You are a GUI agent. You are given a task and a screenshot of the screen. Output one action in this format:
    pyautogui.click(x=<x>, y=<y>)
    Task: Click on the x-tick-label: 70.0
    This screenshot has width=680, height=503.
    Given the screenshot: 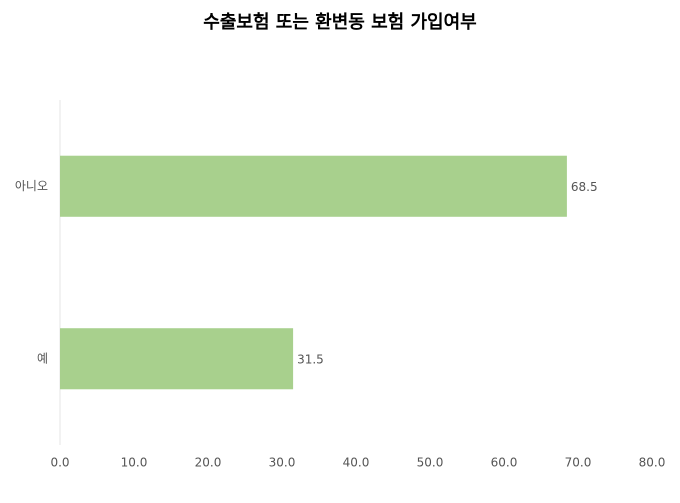 What is the action you would take?
    pyautogui.click(x=578, y=463)
    